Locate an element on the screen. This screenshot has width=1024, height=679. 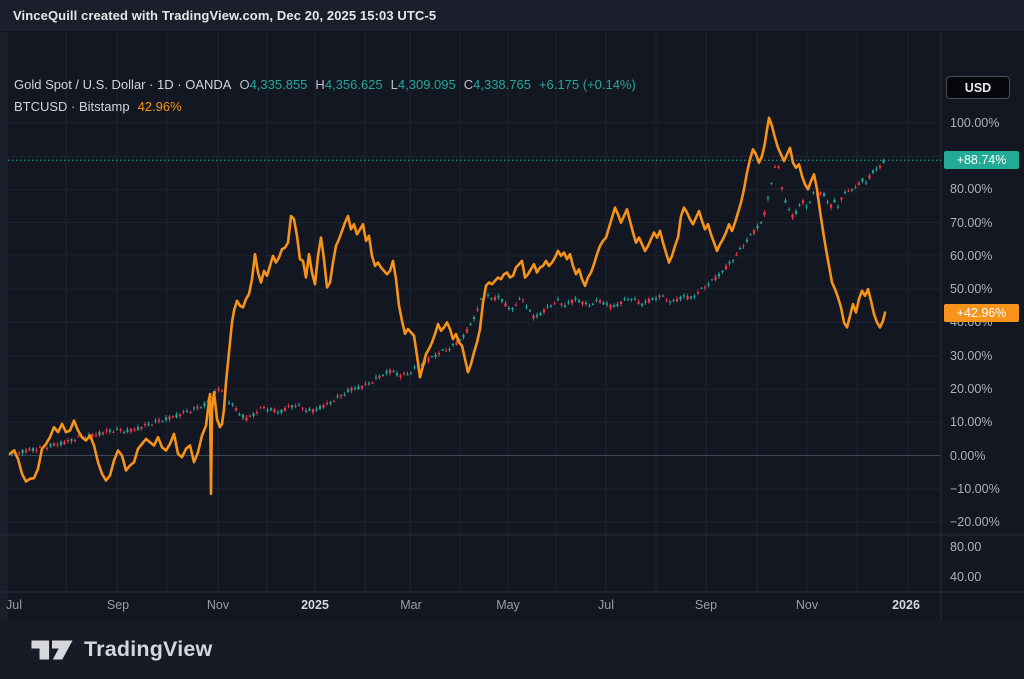
ohlc-value: 4,335.855 is located at coordinates (278, 84).